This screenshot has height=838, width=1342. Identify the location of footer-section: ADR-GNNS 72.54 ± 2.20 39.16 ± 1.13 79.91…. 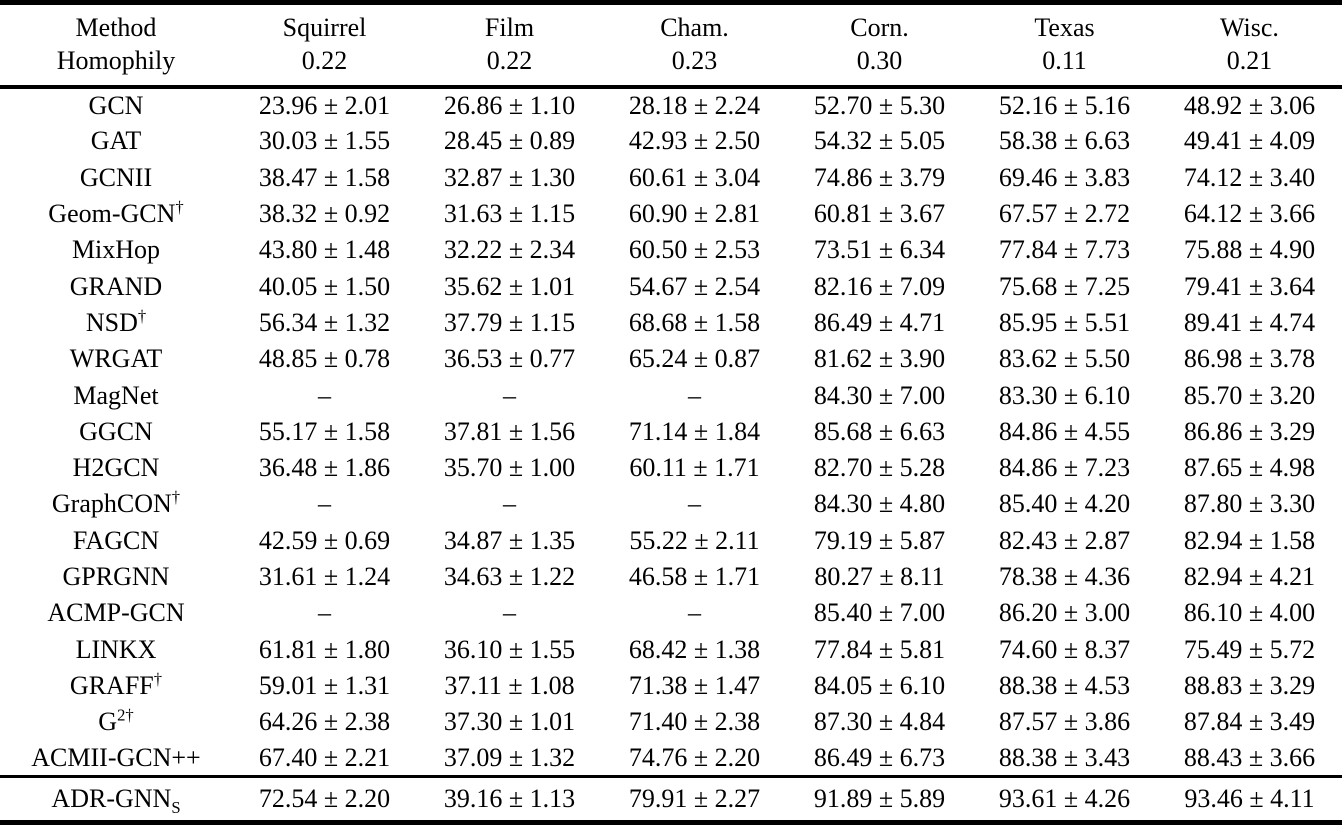
(671, 799).